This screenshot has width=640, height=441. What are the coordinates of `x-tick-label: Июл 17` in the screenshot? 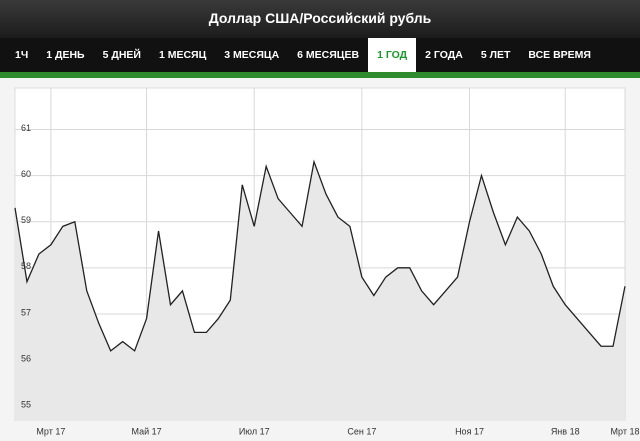 It's located at (254, 431).